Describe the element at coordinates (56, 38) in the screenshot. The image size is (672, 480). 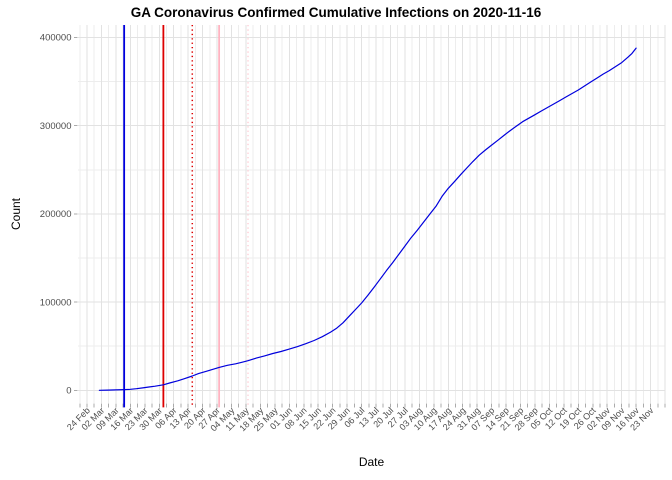
I see `y-tick-label: 400000` at that location.